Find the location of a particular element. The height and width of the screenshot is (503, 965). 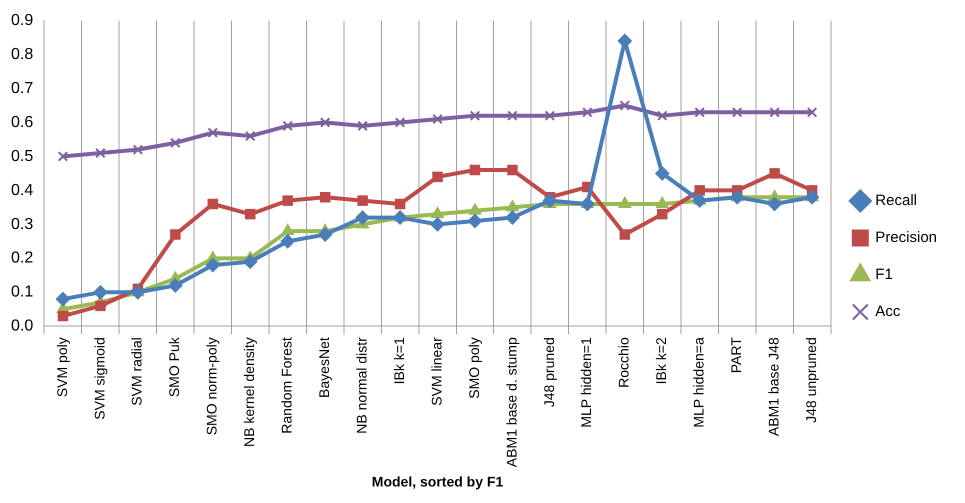

x-tick-label: SMO norm-poly is located at coordinates (212, 386).